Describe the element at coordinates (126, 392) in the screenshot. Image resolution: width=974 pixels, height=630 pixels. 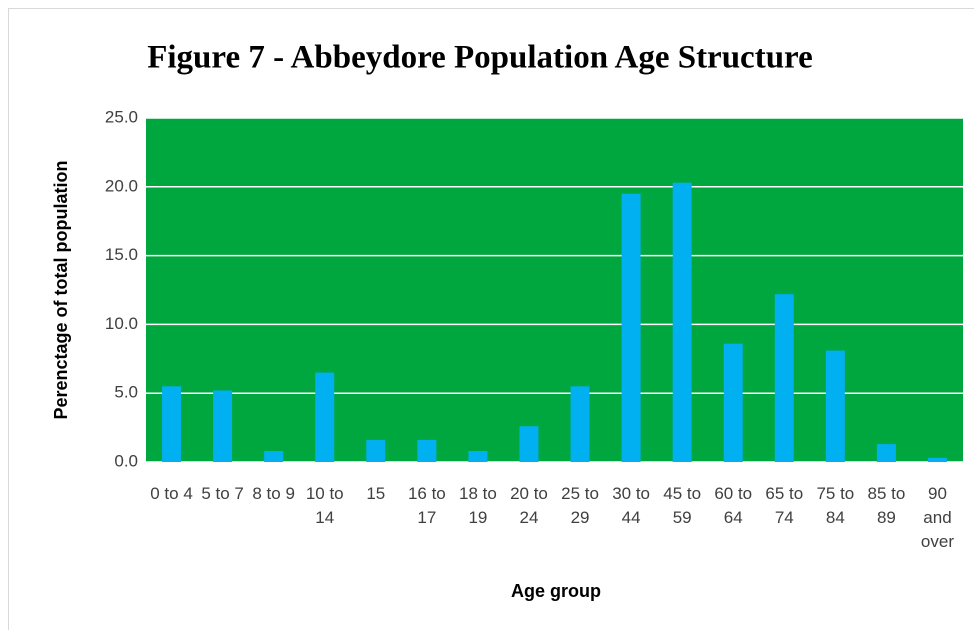
I see `y-tick-label: 5.0` at that location.